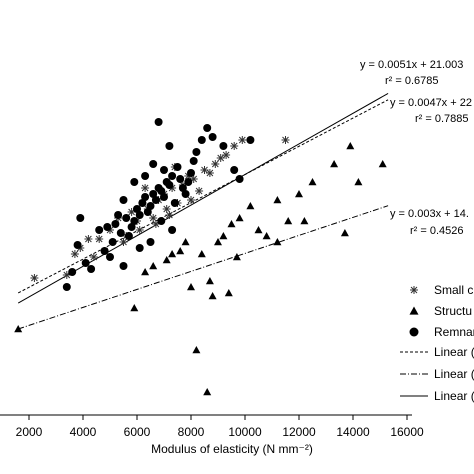 The width and height of the screenshot is (474, 474). What do you see at coordinates (29, 432) in the screenshot?
I see `x-tick-label: 2000` at bounding box center [29, 432].